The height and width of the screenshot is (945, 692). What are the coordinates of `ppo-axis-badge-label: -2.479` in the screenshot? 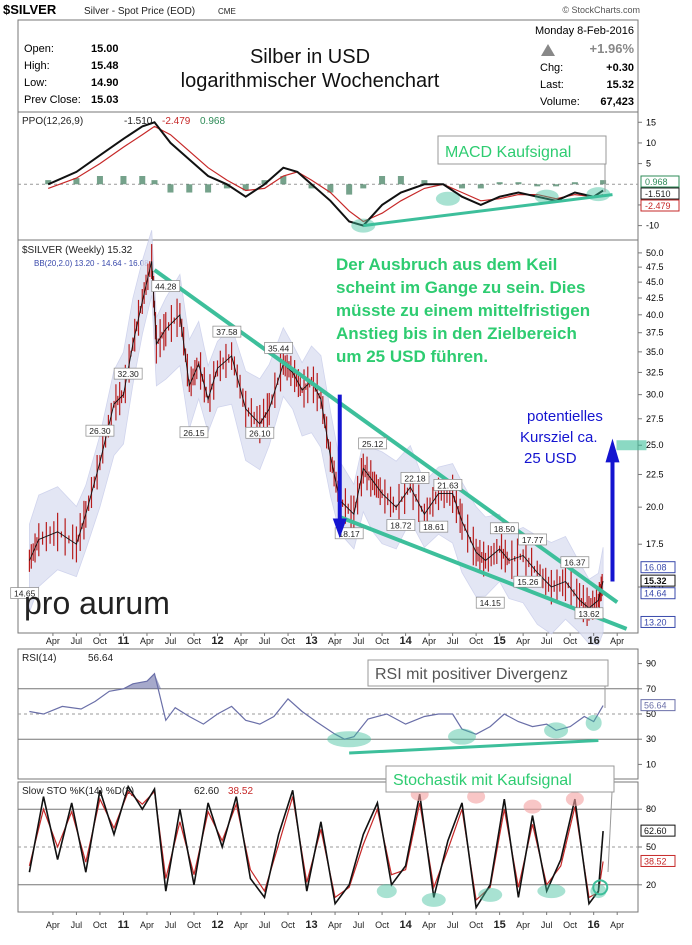 It's located at (658, 206).